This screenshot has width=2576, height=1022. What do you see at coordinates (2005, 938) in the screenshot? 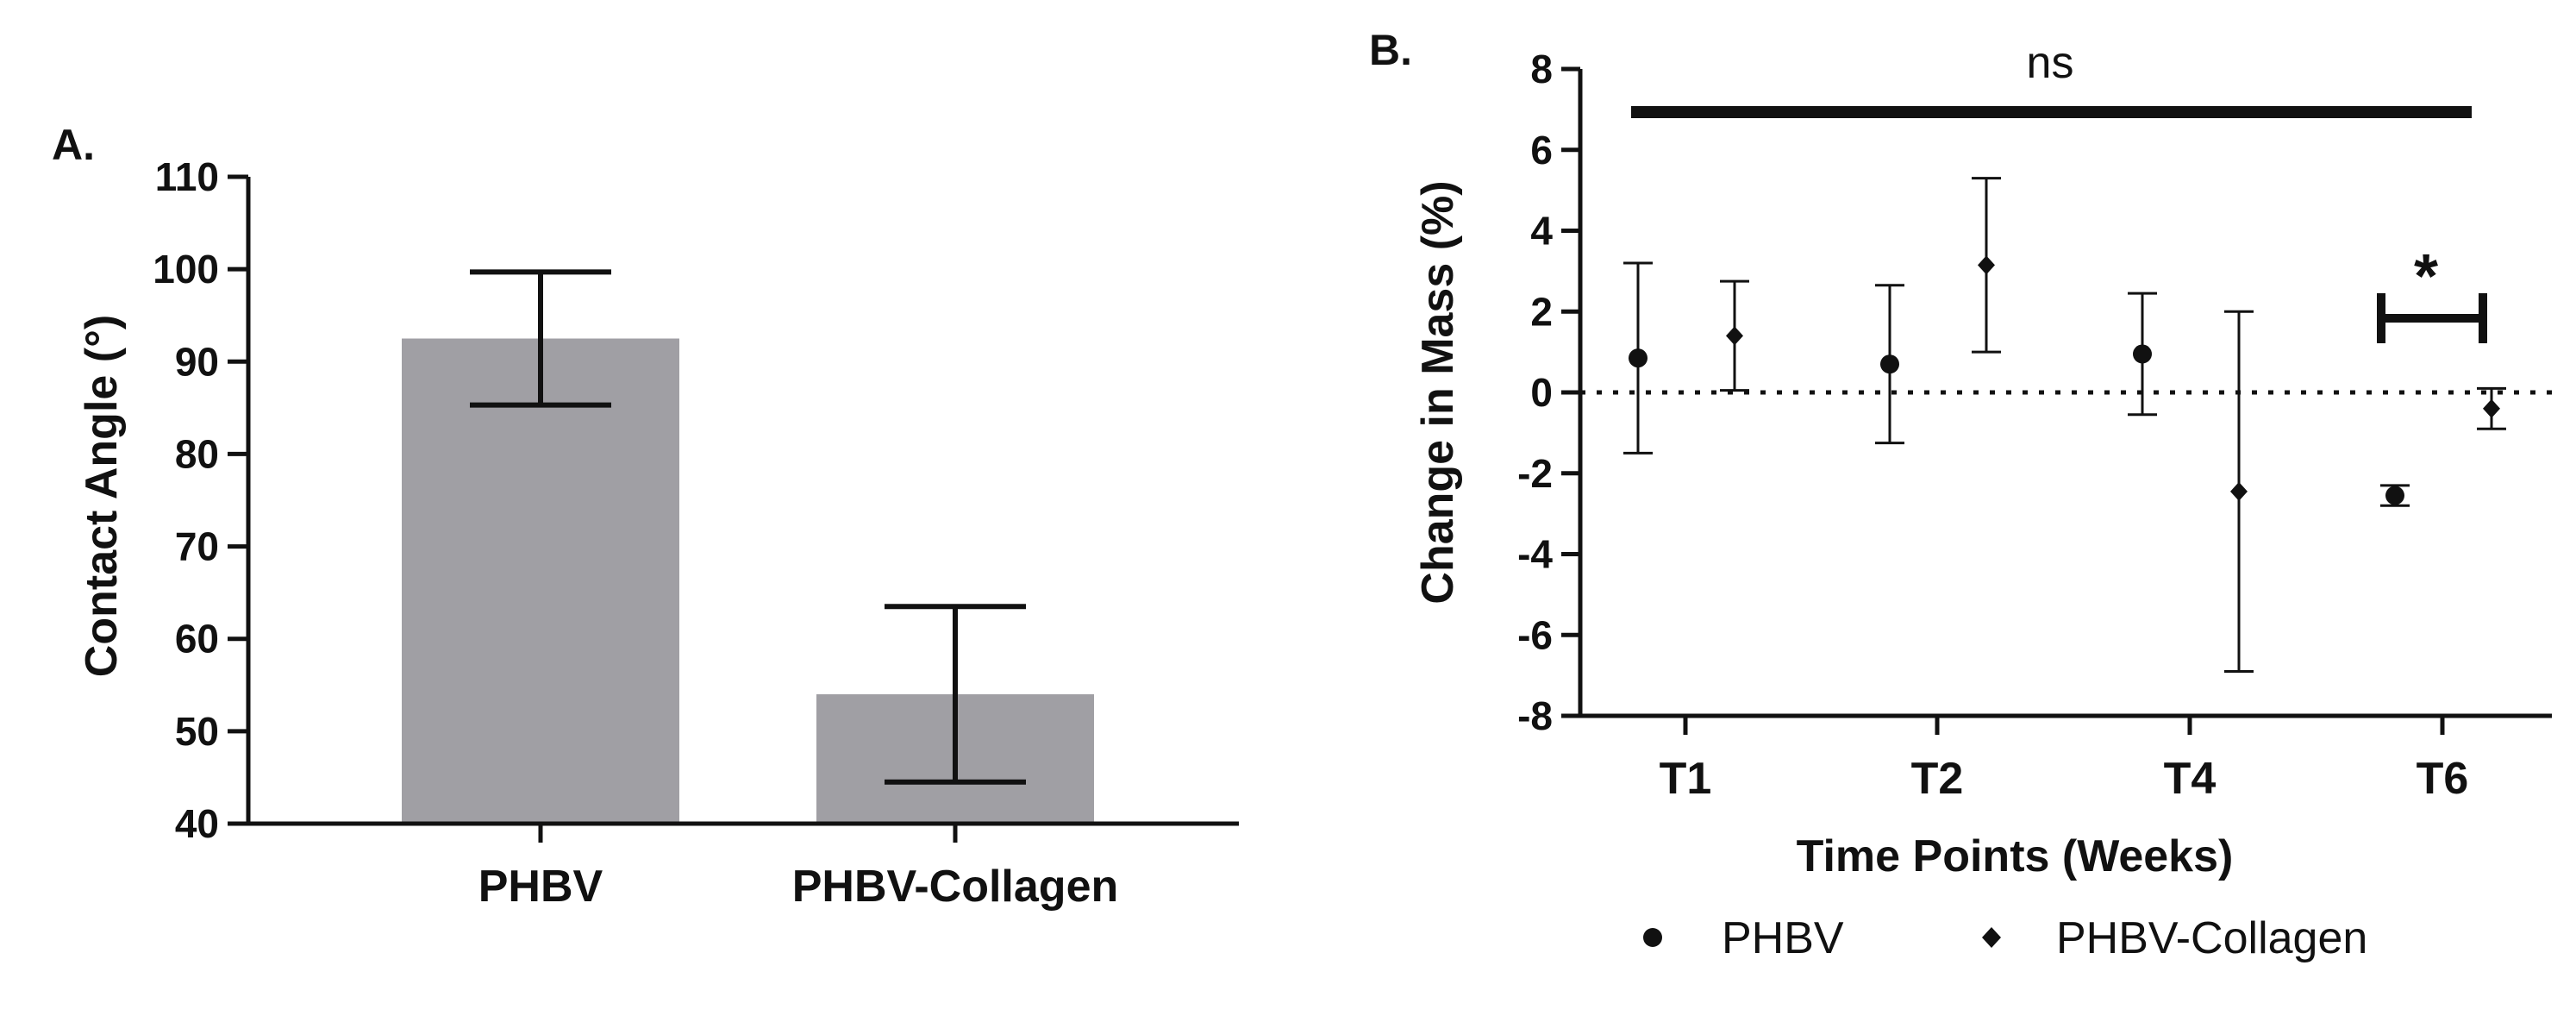
I see `legend: PHBV PHBV-Collagen` at bounding box center [2005, 938].